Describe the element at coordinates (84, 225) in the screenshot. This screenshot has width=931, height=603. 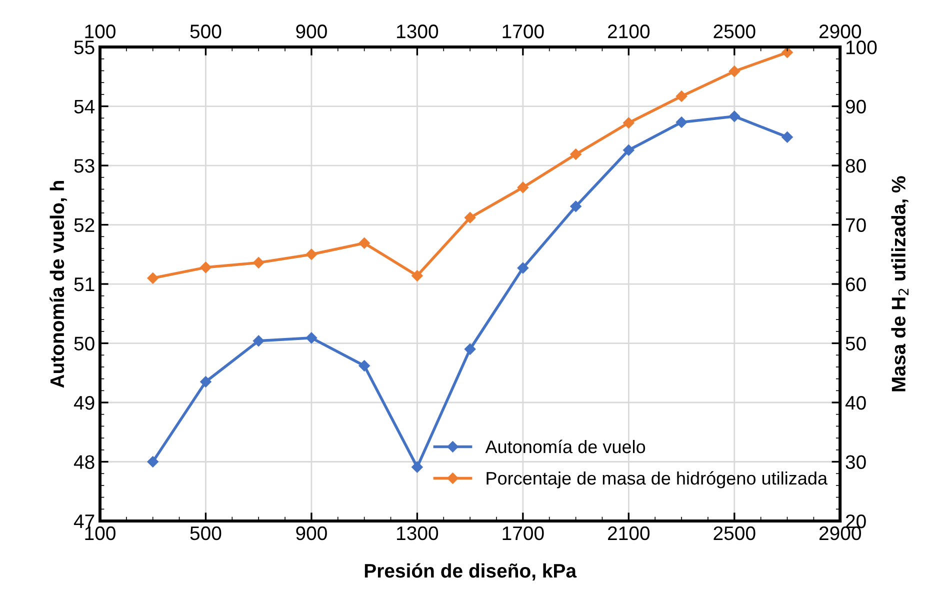
I see `y-tick-label: 52` at that location.